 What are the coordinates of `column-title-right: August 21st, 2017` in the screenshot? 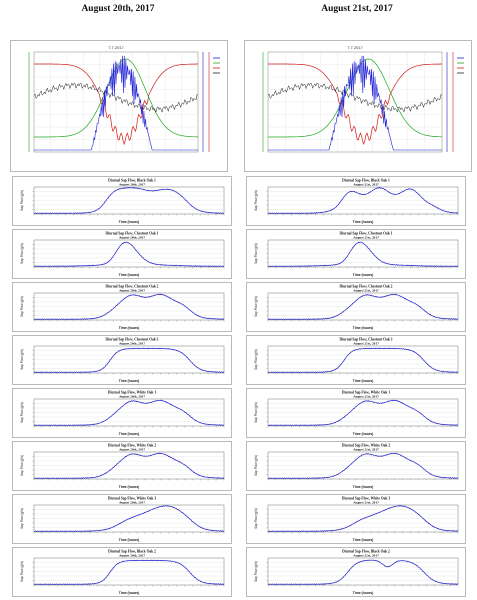 It's located at (357, 9).